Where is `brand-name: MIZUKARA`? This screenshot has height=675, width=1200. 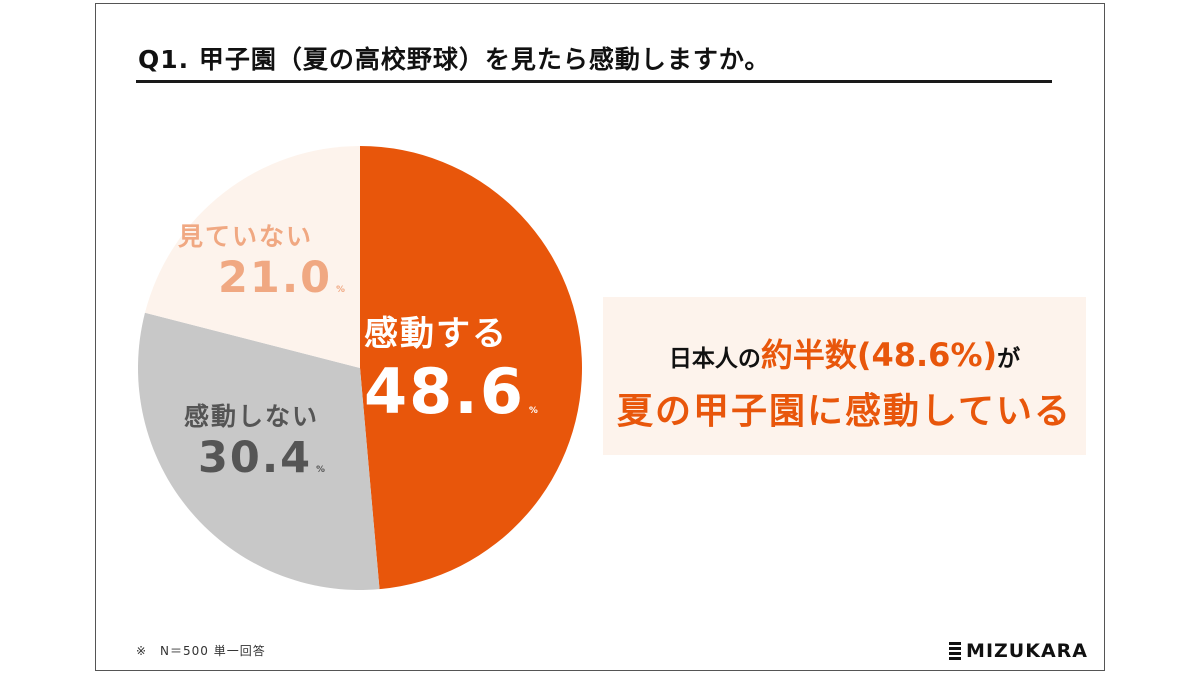
brand-name: MIZUKARA is located at coordinates (1027, 651).